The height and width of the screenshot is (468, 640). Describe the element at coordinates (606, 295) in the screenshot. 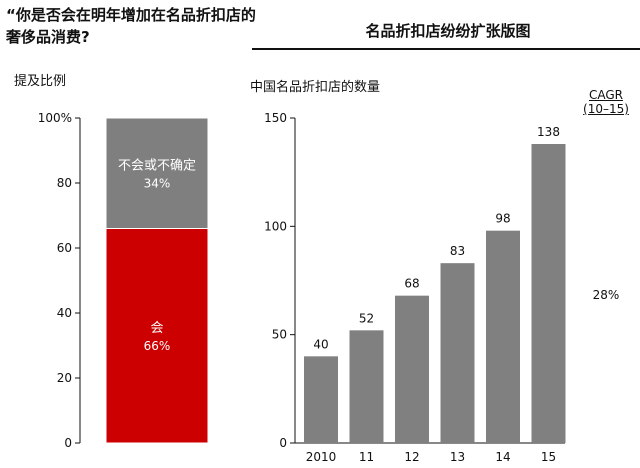

I see `cagr-value: 28%` at that location.